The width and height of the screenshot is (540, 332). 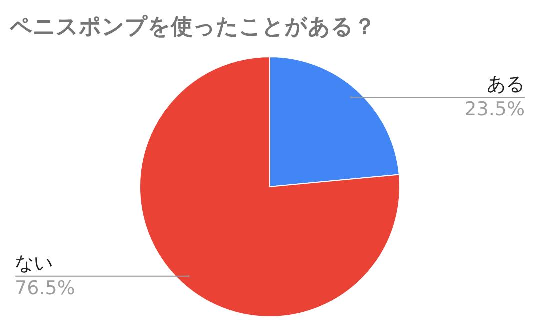 What do you see at coordinates (506, 85) in the screenshot?
I see `slice-label: ある` at bounding box center [506, 85].